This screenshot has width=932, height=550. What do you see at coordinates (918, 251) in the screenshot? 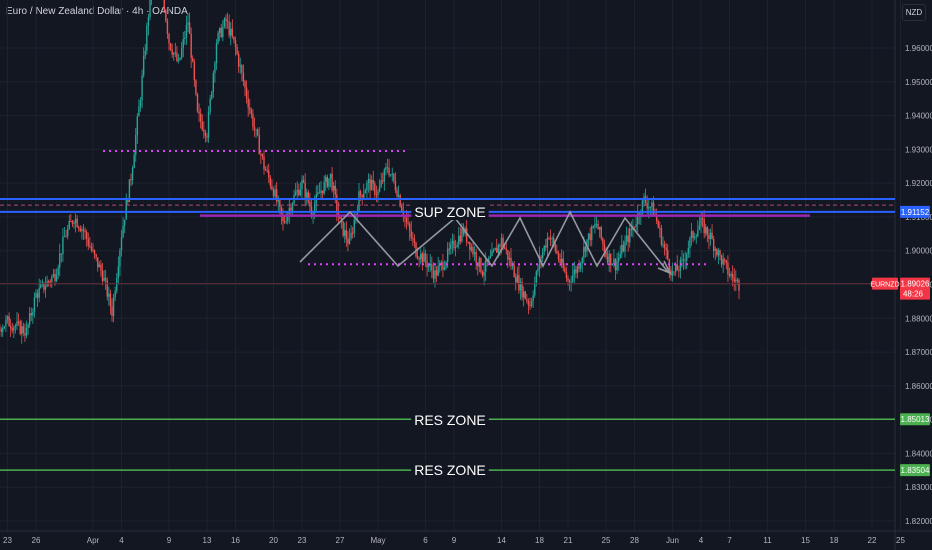
I see `y-tick-label: 1.90000` at bounding box center [918, 251].